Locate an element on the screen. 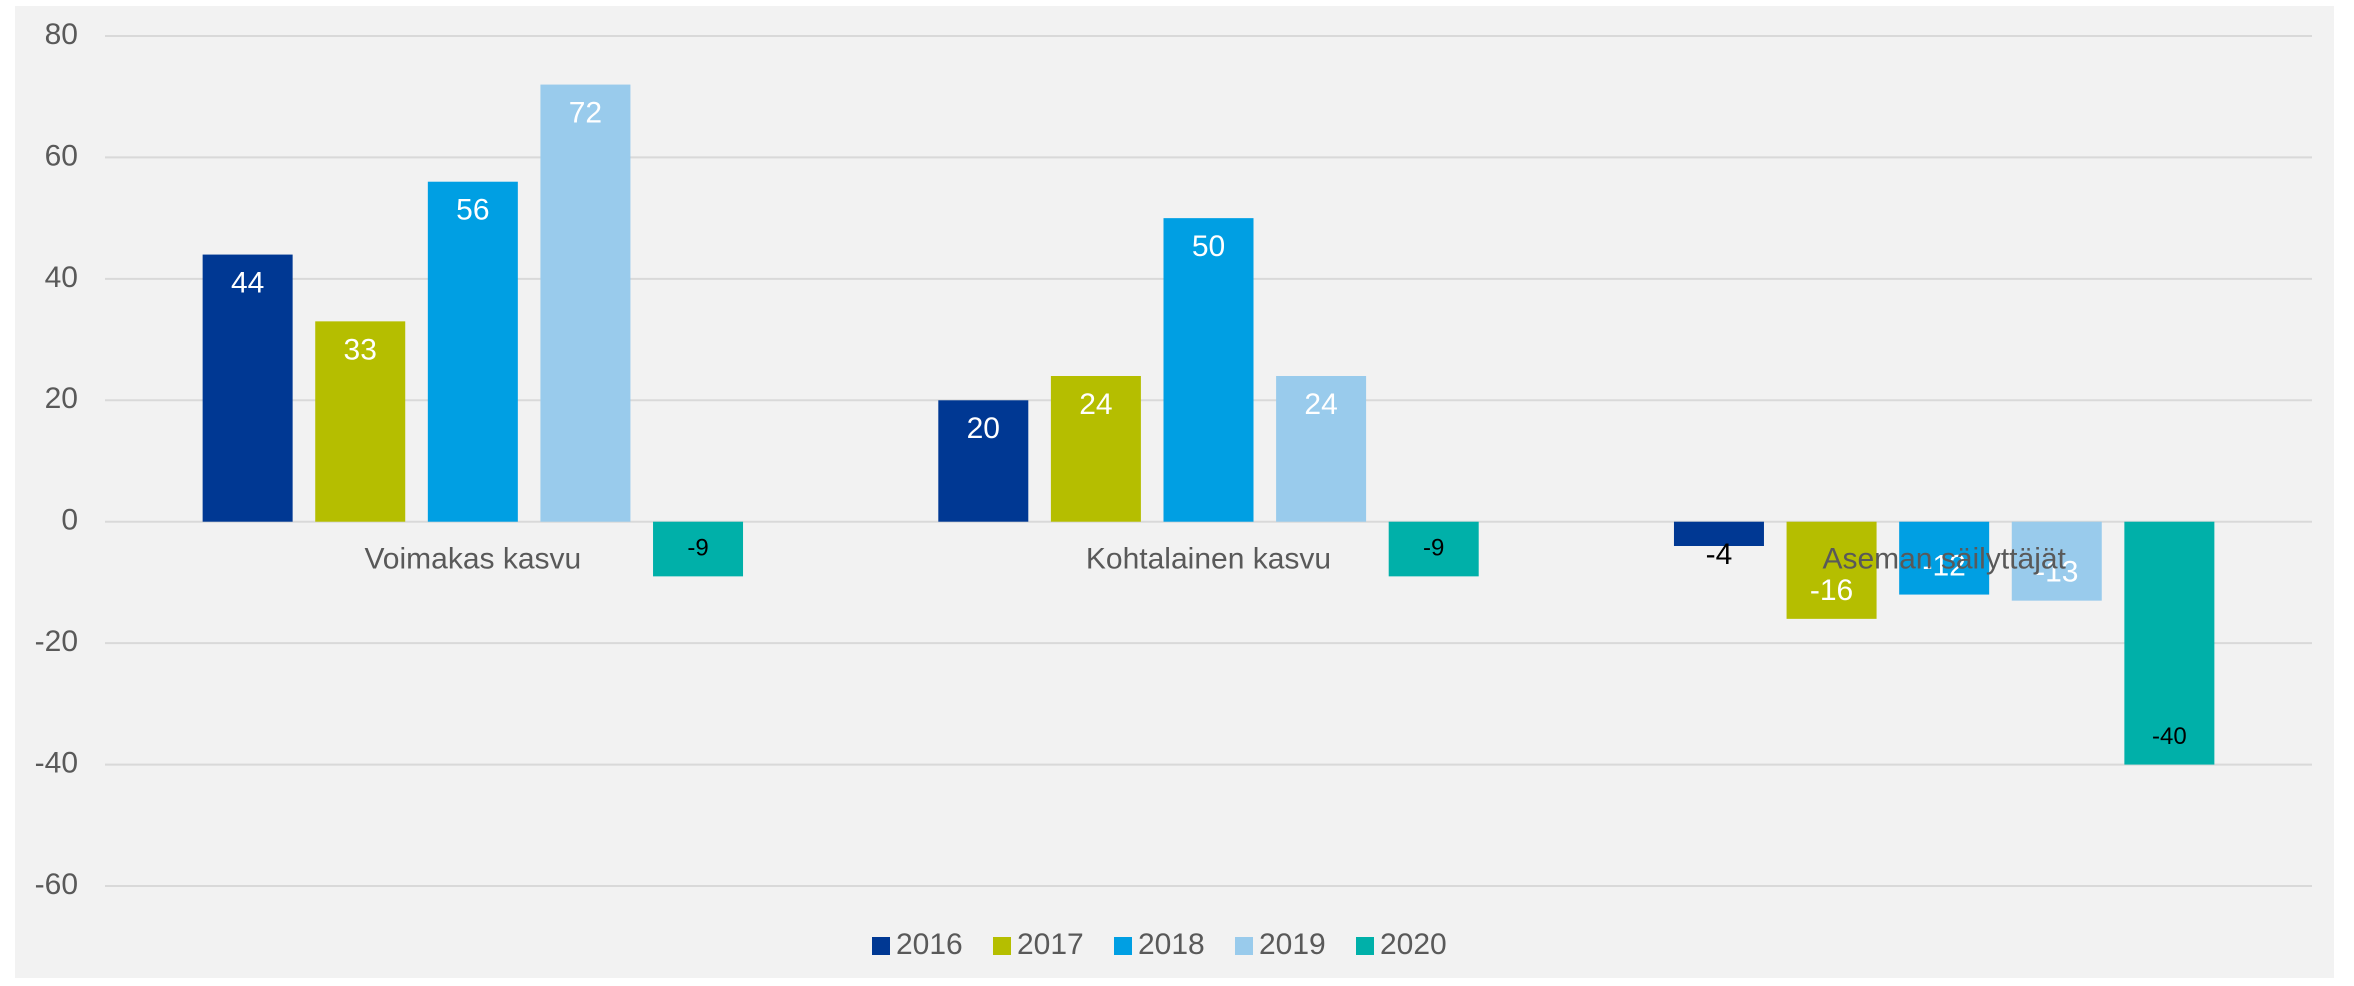  legend-label: 2018 is located at coordinates (1171, 944).